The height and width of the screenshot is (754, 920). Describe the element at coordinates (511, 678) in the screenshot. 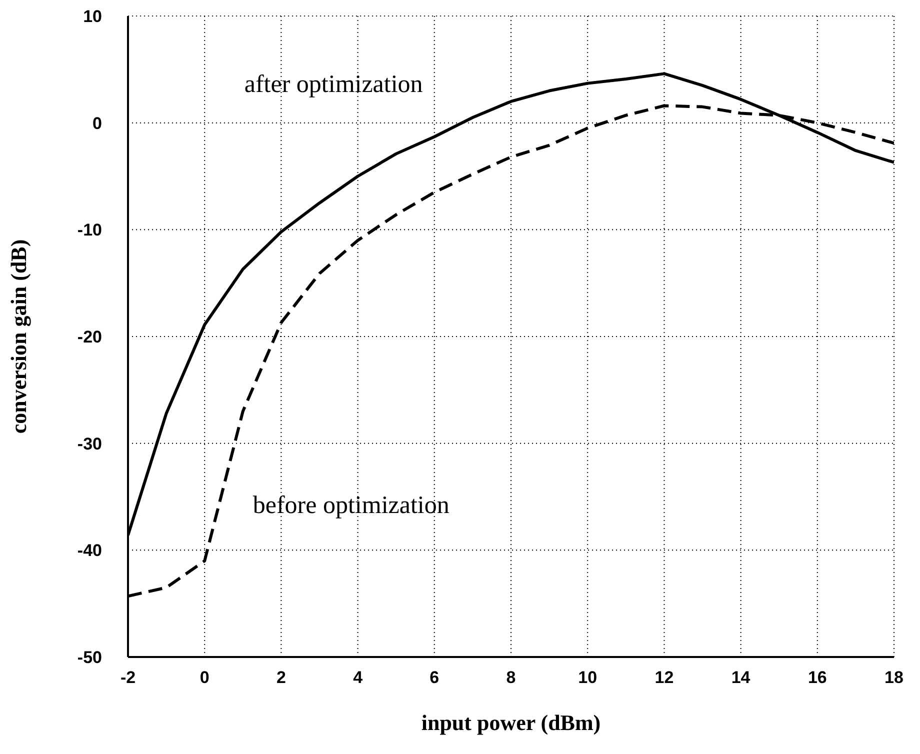

I see `x-tick-label: 8` at that location.